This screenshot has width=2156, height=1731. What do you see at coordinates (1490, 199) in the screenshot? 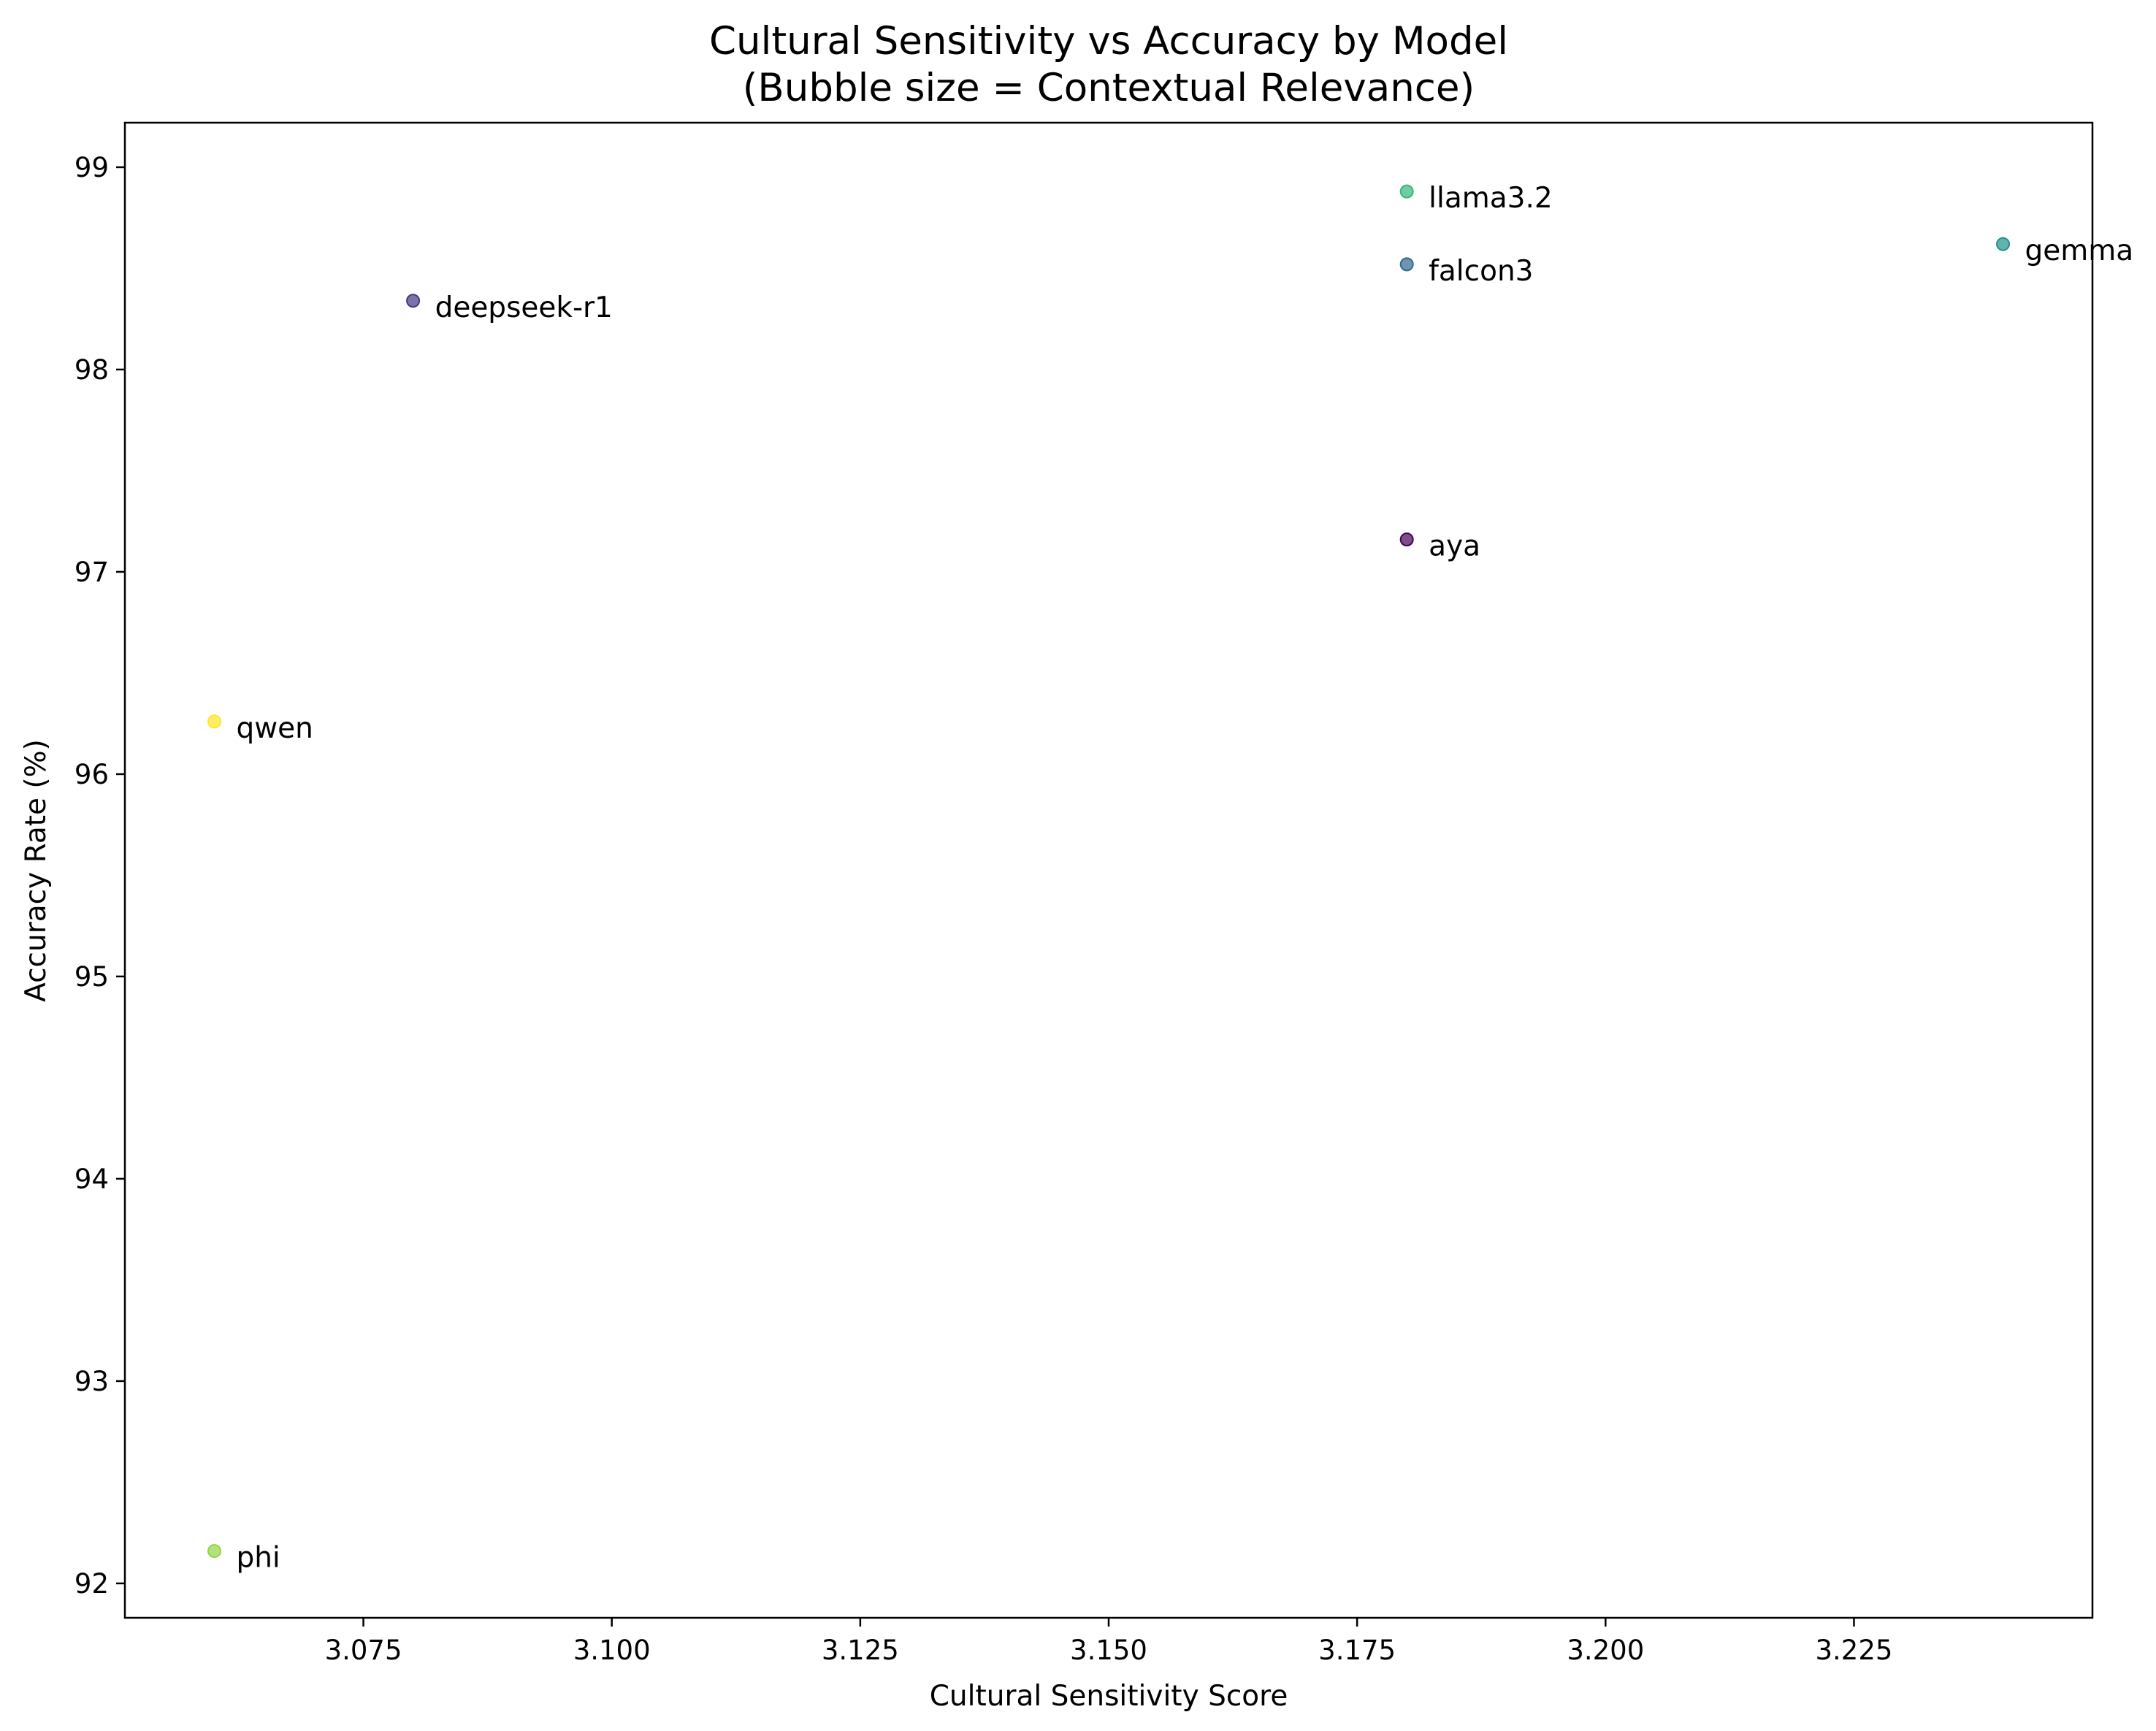
I see `point-label-llama3.2: llama3.2` at bounding box center [1490, 199].